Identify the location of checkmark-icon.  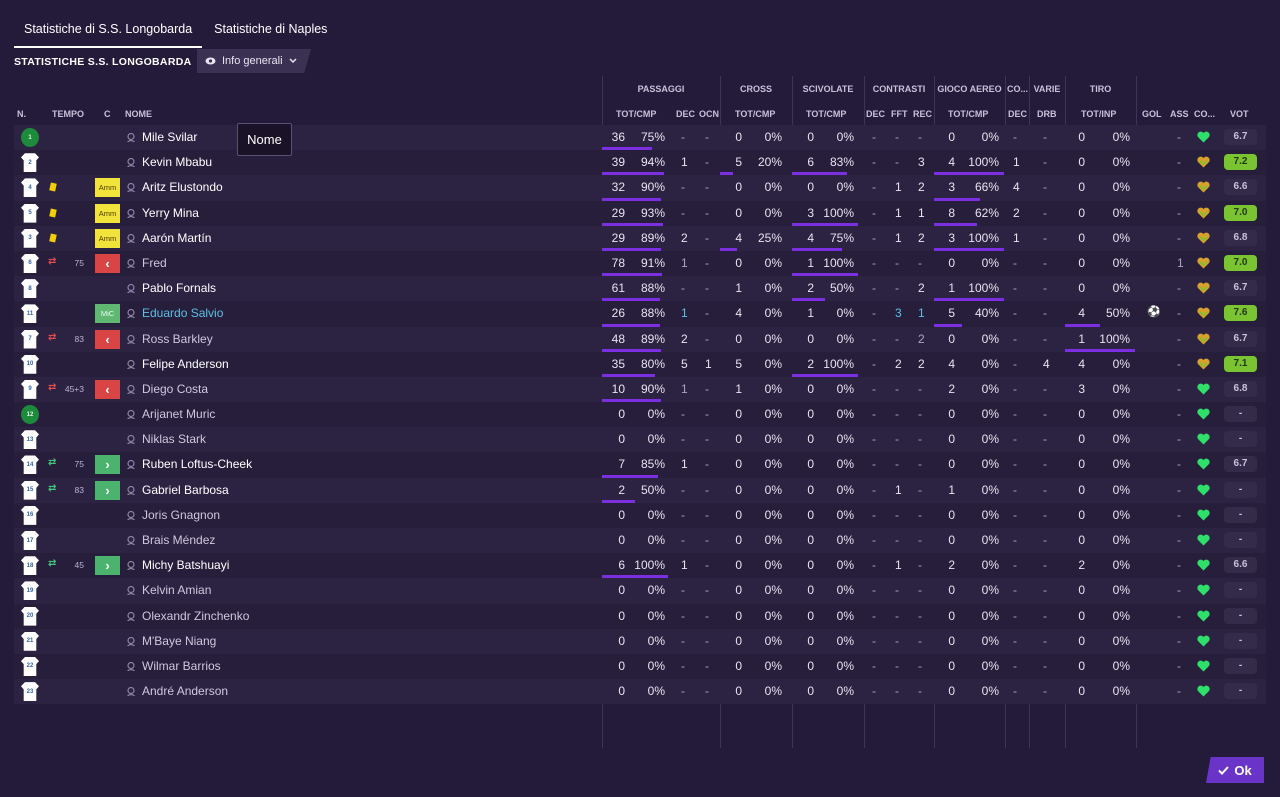
(1224, 770).